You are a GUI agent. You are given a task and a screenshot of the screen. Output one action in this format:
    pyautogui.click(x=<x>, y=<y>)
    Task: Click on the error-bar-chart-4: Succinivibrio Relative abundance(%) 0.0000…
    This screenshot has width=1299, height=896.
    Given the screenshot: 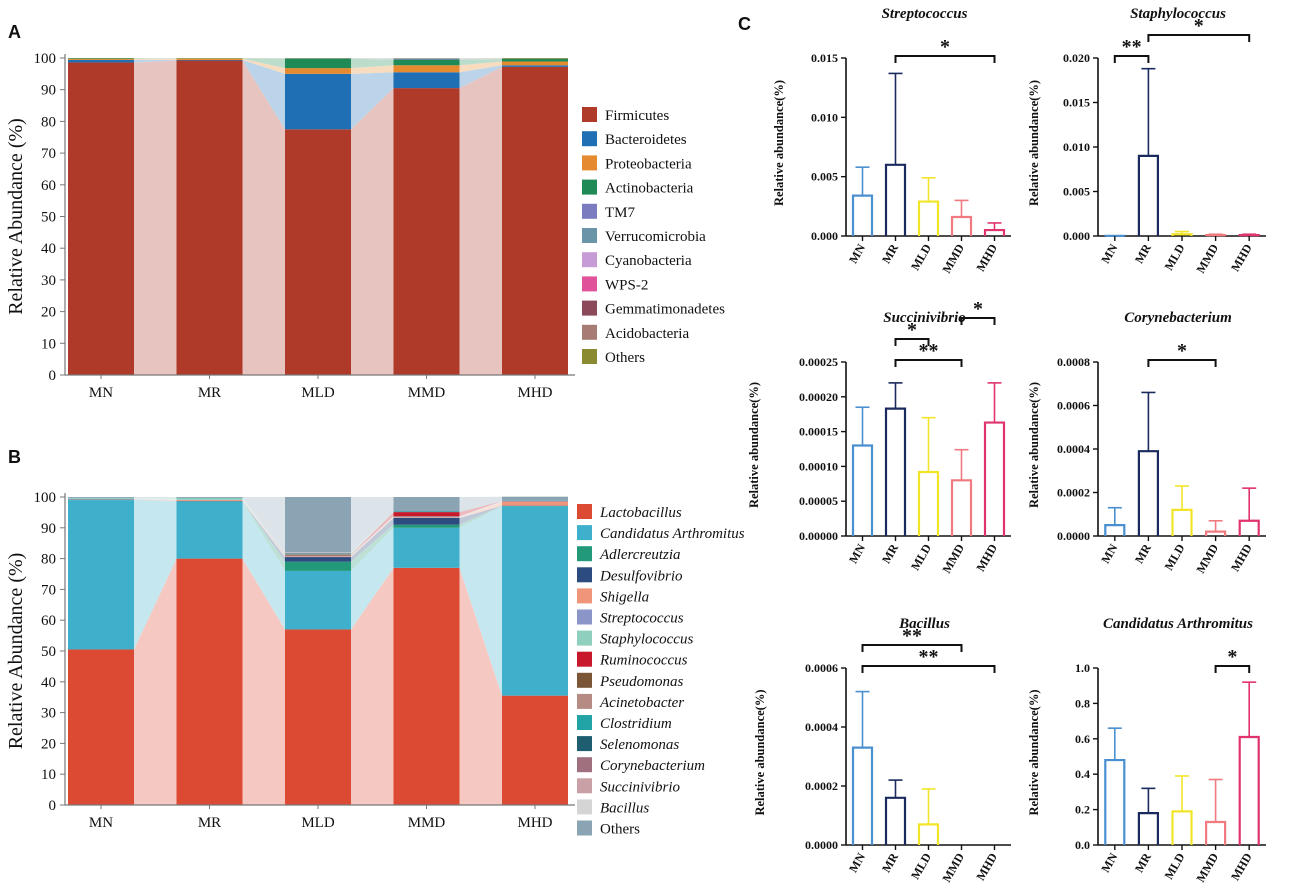 What is the action you would take?
    pyautogui.click(x=879, y=437)
    